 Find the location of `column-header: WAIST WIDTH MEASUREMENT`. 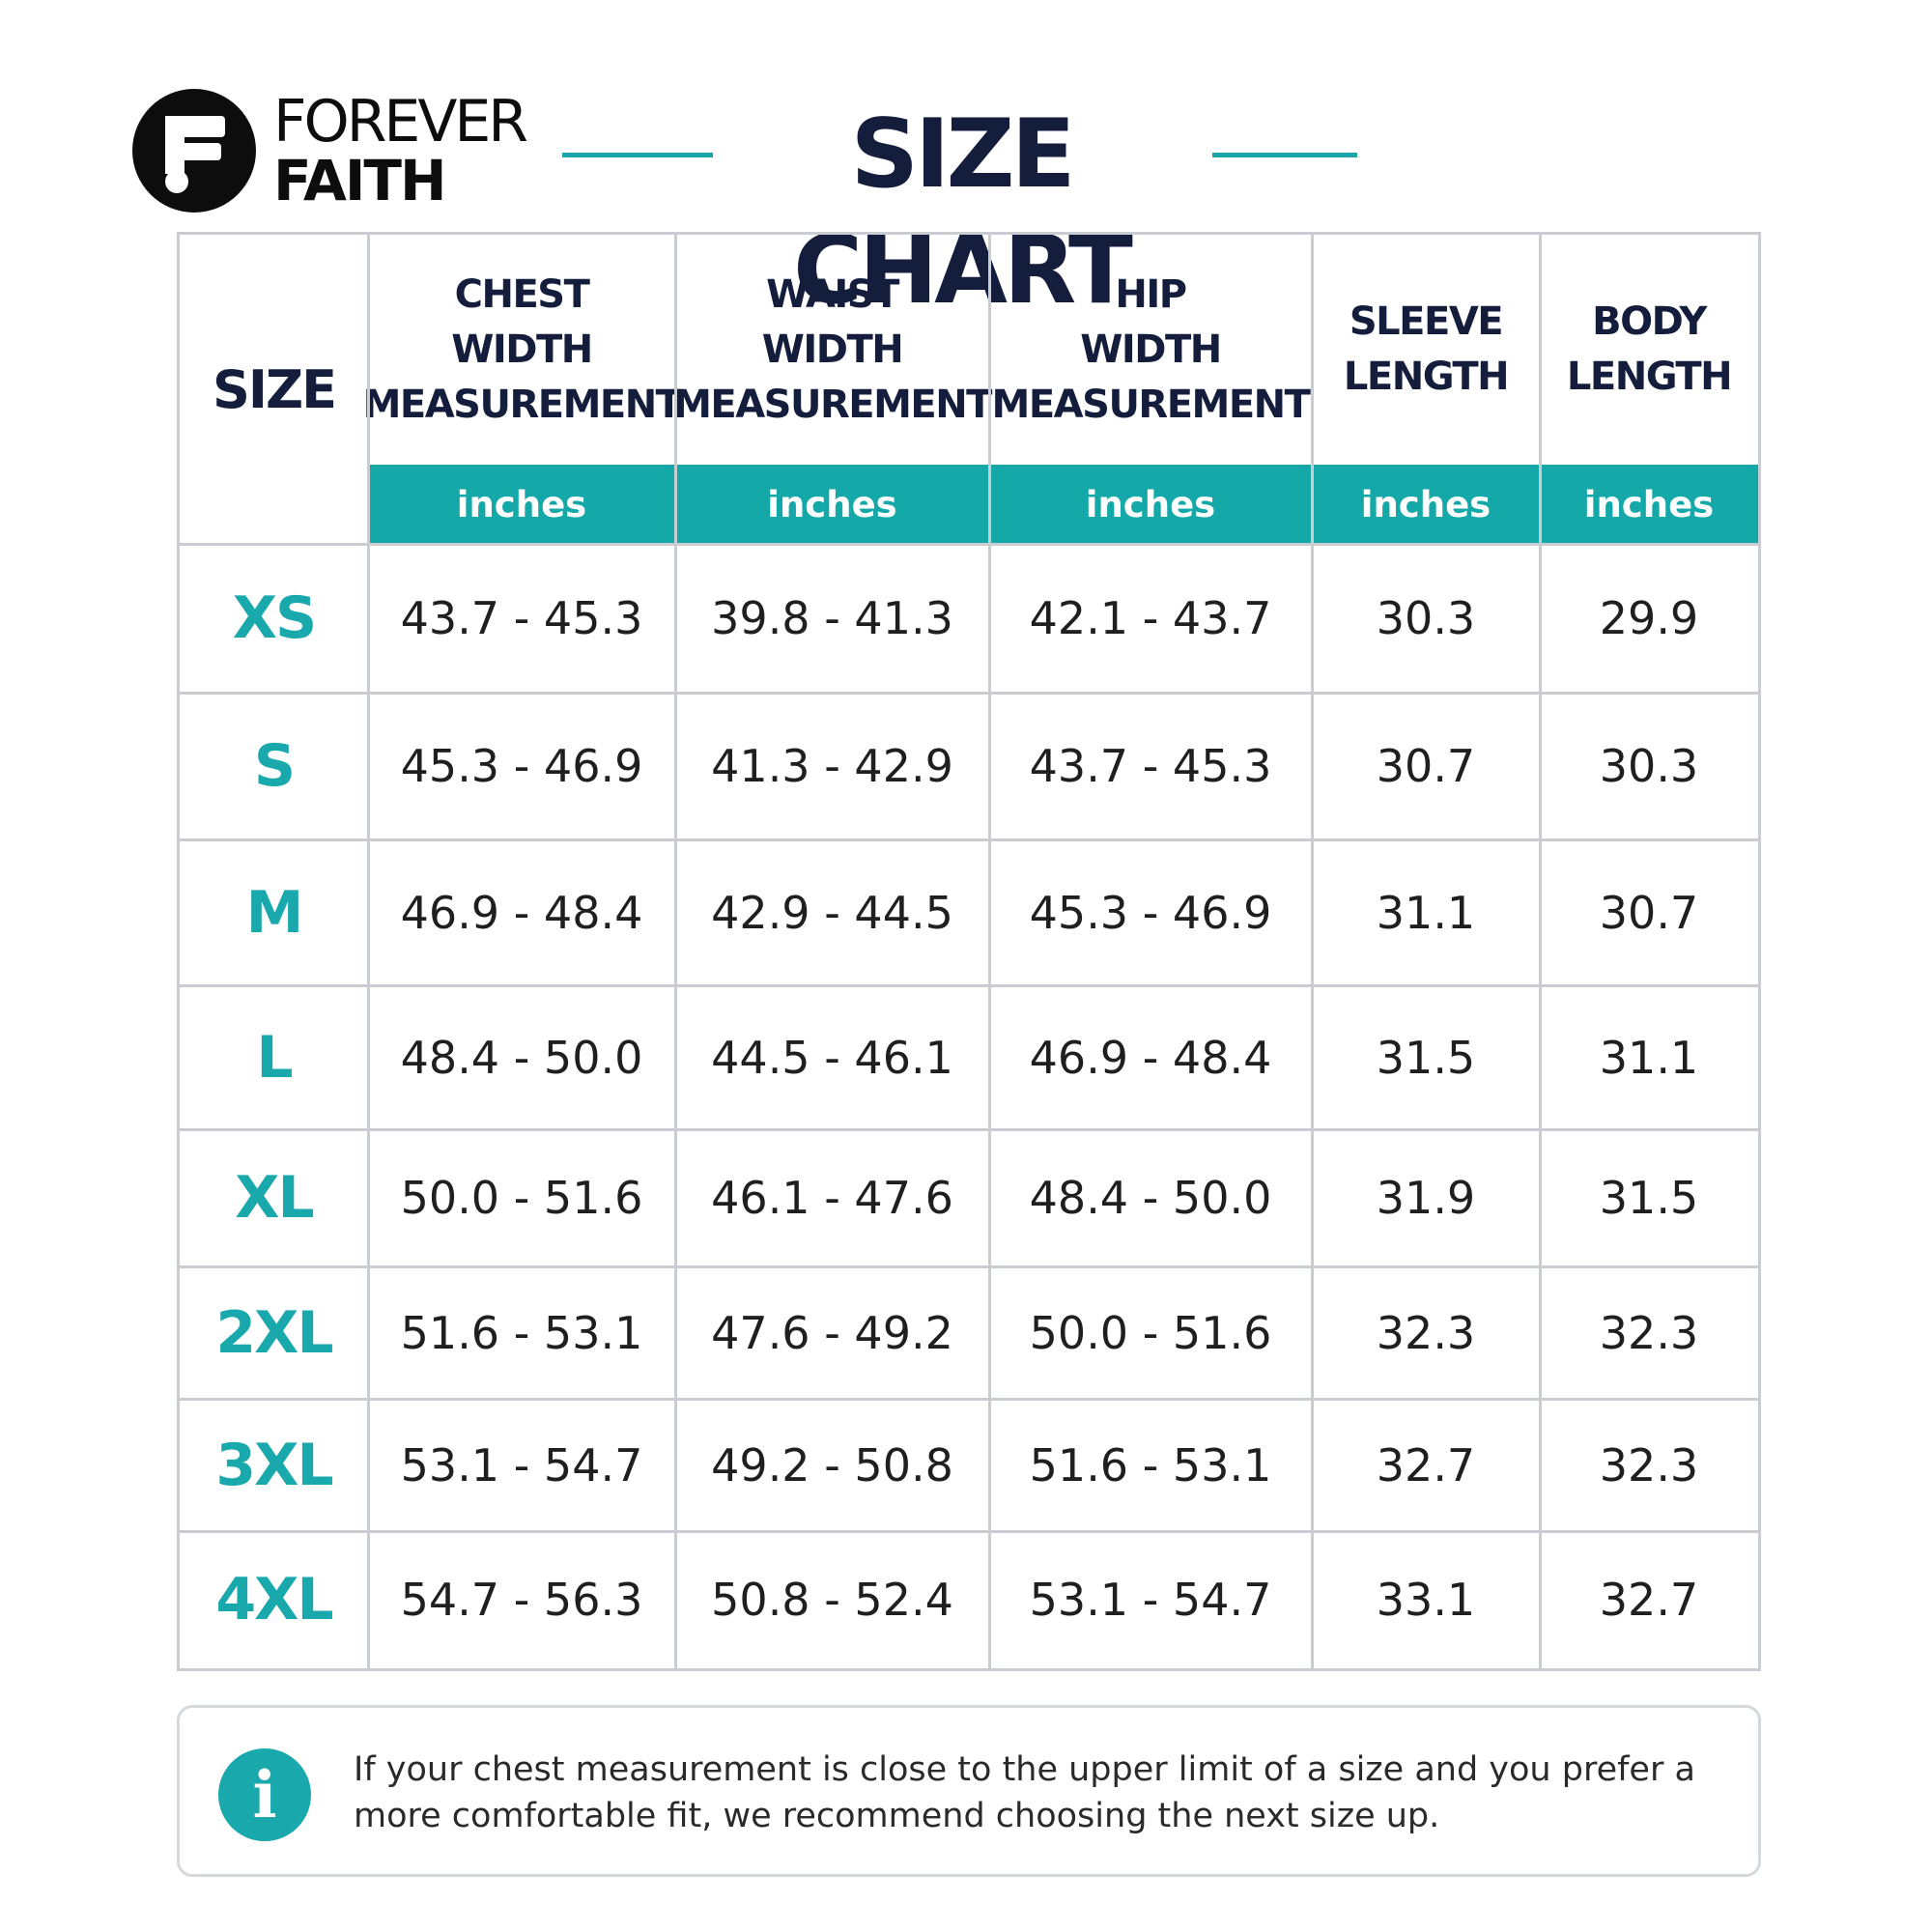

column-header: WAIST WIDTH MEASUREMENT is located at coordinates (832, 349).